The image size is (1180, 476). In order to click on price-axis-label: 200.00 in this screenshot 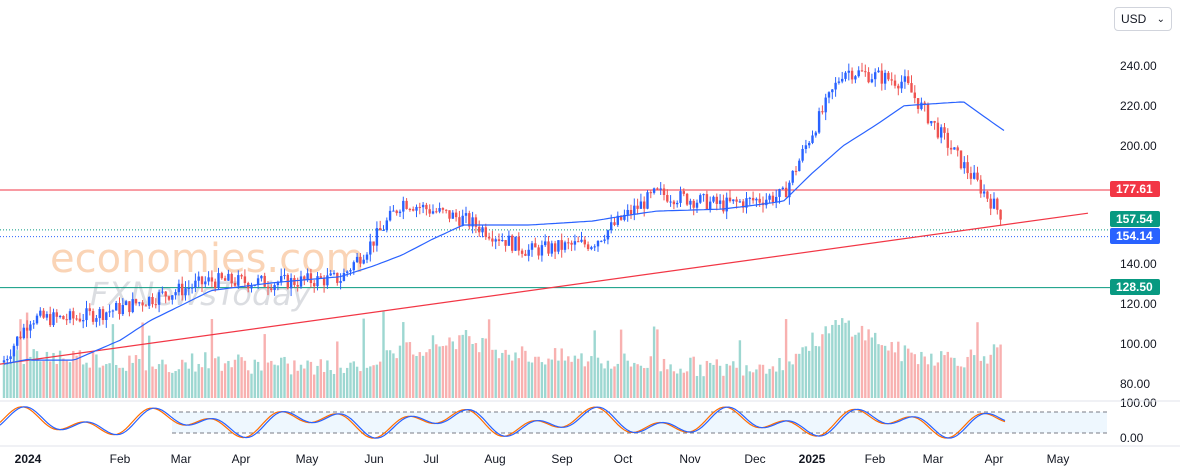, I will do `click(1138, 146)`.